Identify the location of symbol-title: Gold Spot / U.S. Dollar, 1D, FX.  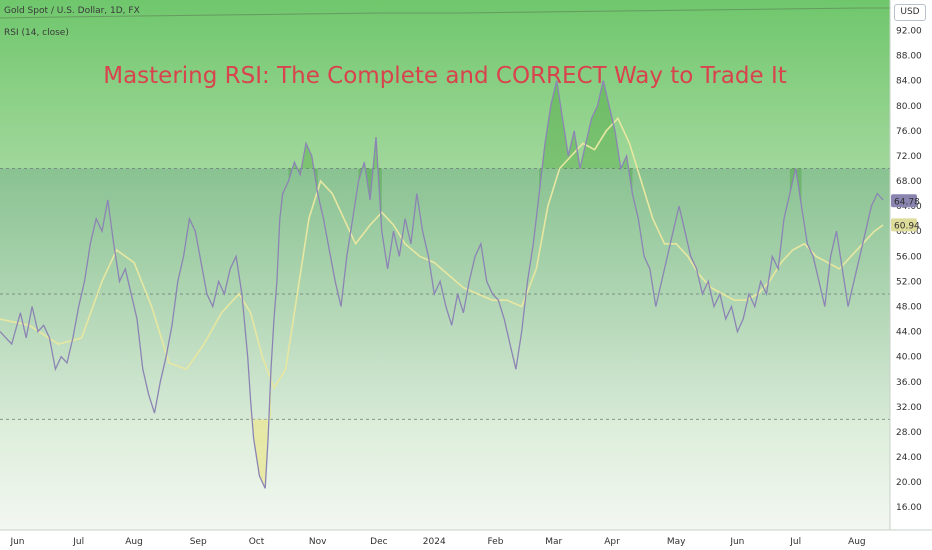
(72, 11).